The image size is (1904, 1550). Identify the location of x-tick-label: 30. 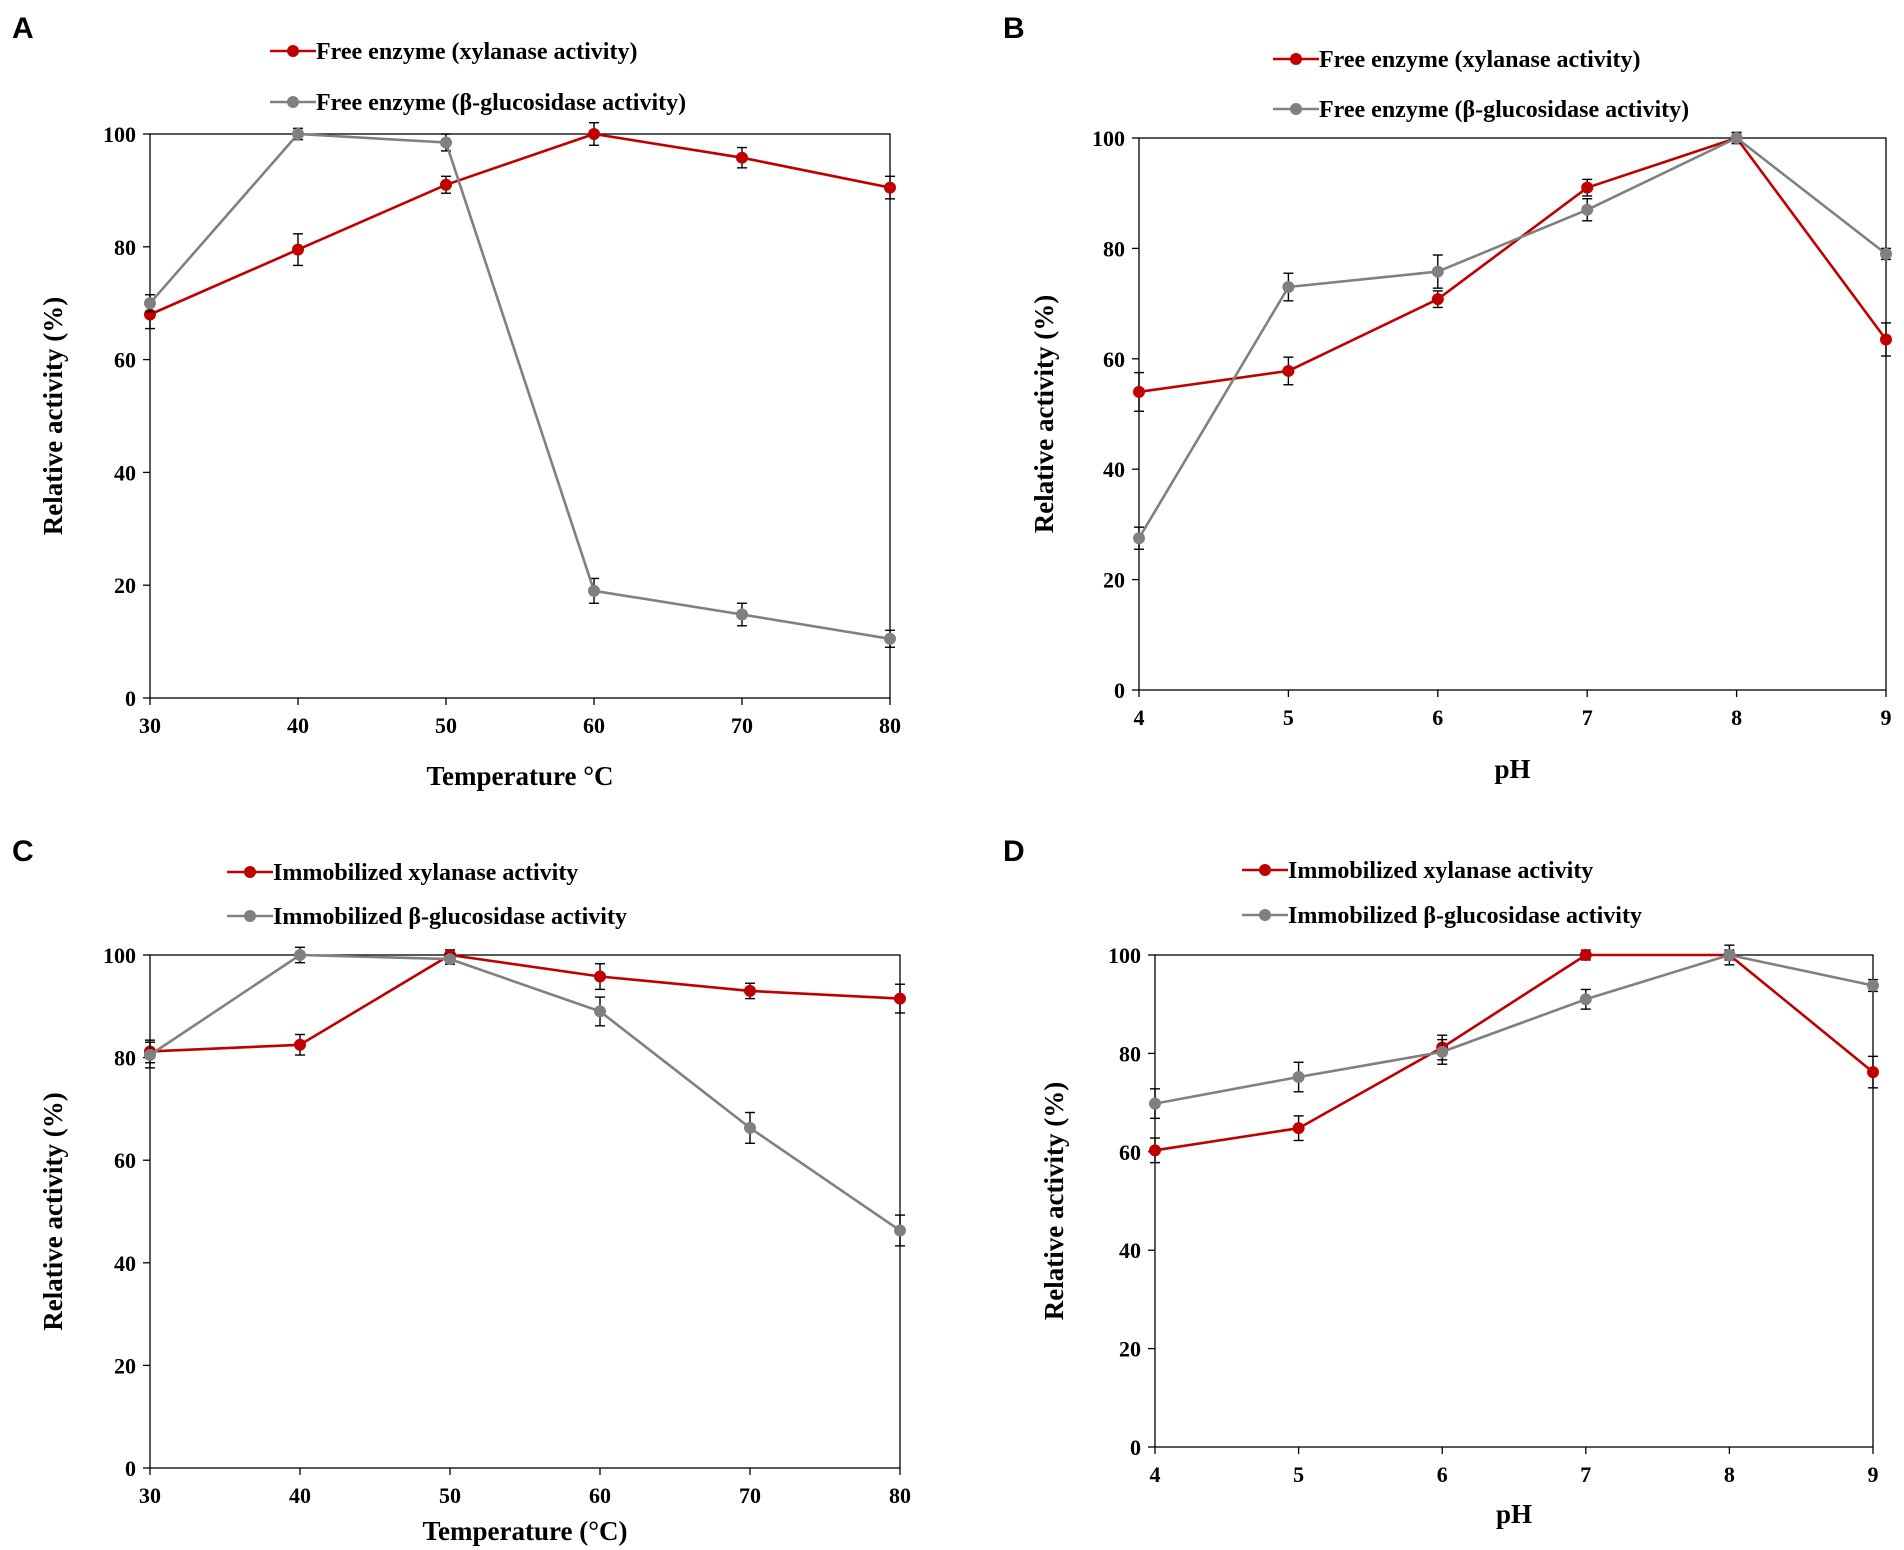
(150, 1495).